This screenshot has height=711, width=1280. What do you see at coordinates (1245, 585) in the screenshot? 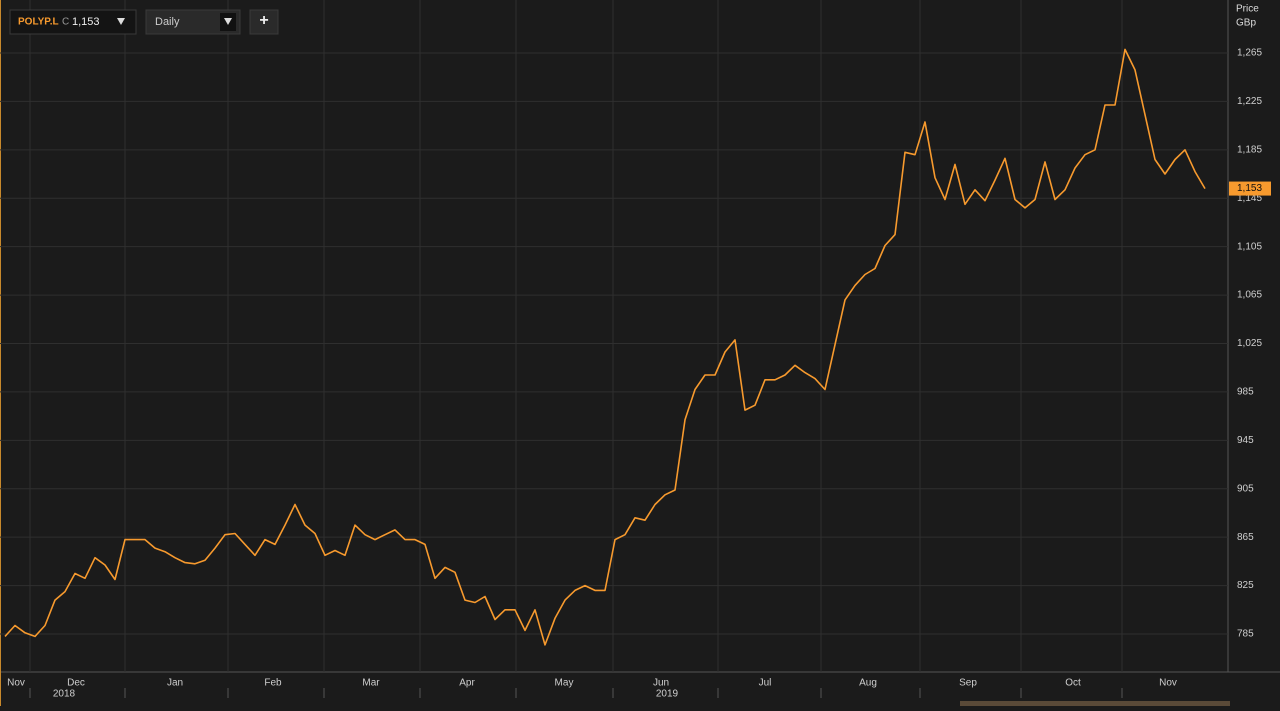
I see `y-tick-label: 825` at bounding box center [1245, 585].